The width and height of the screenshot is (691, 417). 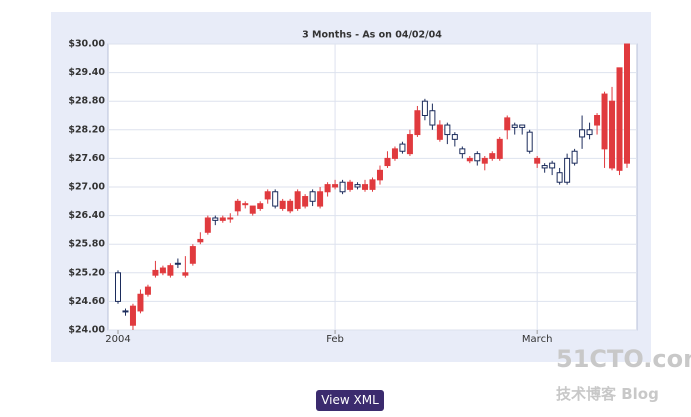 I want to click on watermark: 技术博客 Blog, so click(x=607, y=394).